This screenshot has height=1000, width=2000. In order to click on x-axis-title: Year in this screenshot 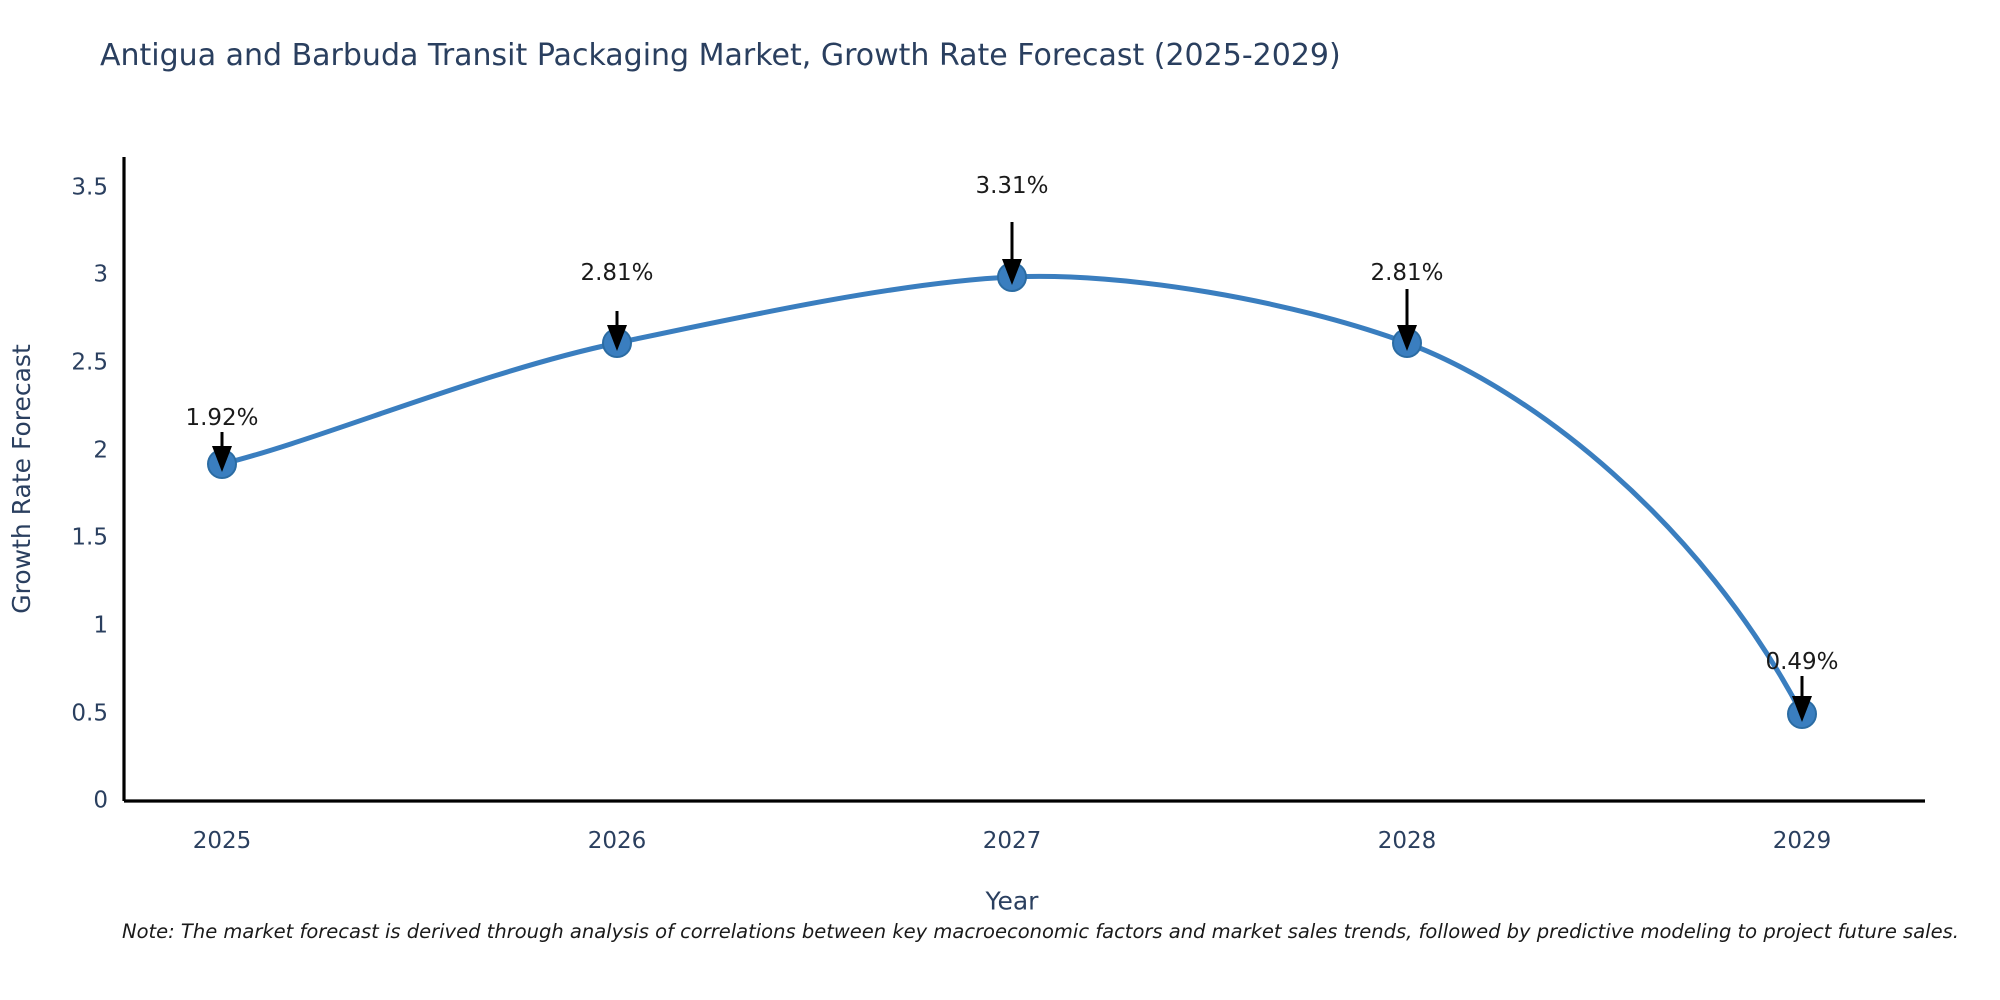, I will do `click(1012, 900)`.